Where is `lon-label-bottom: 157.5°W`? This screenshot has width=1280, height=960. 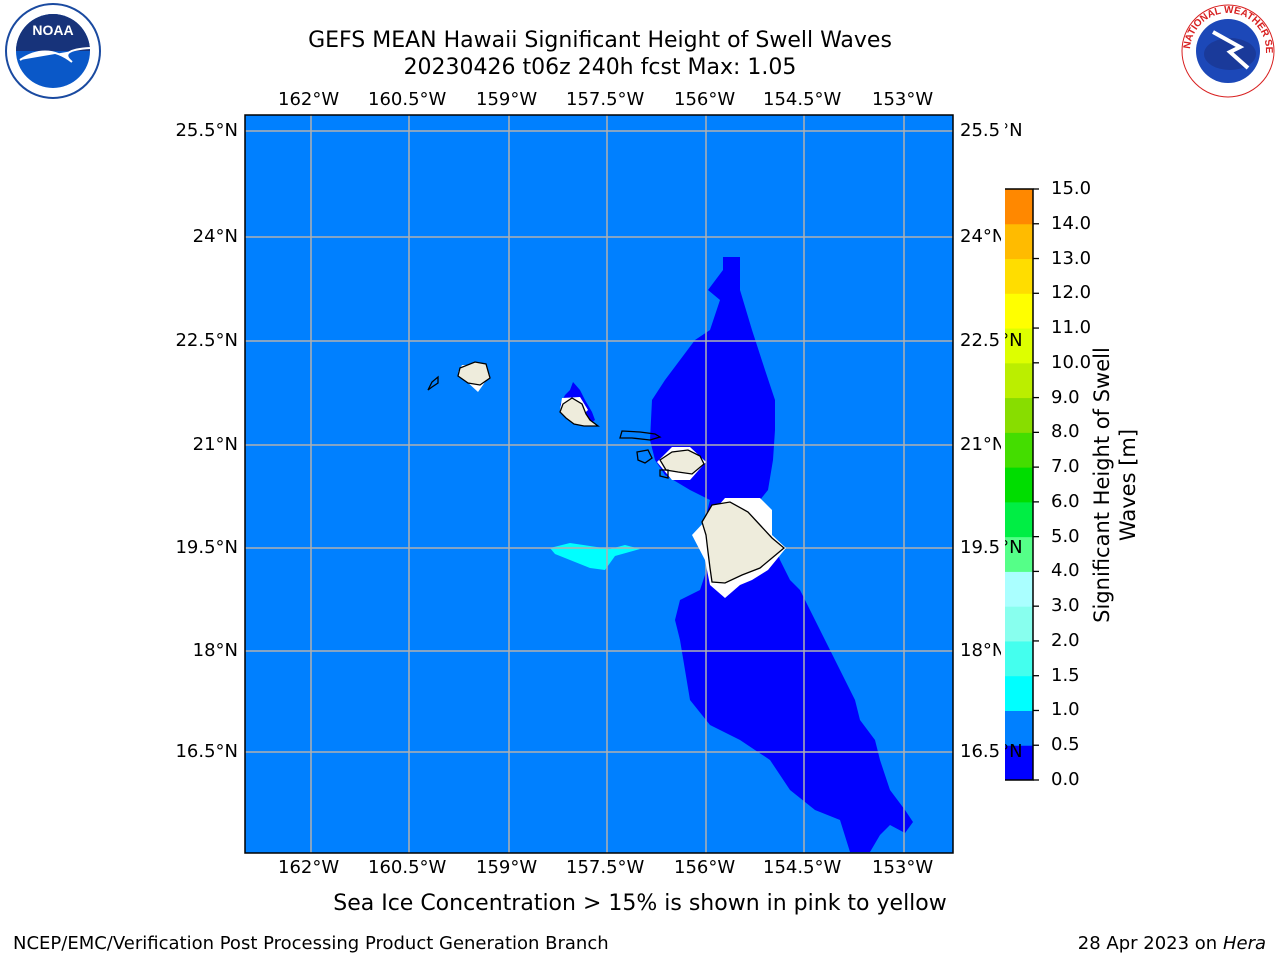 lon-label-bottom: 157.5°W is located at coordinates (605, 867).